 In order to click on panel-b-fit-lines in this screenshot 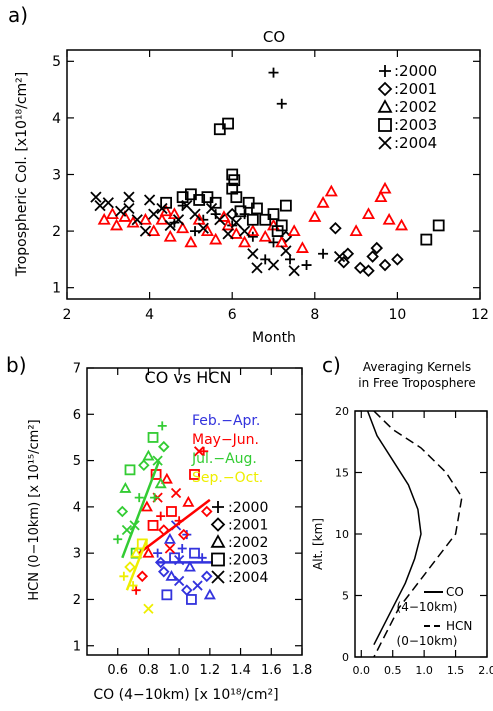, I will do `click(167, 525)`.